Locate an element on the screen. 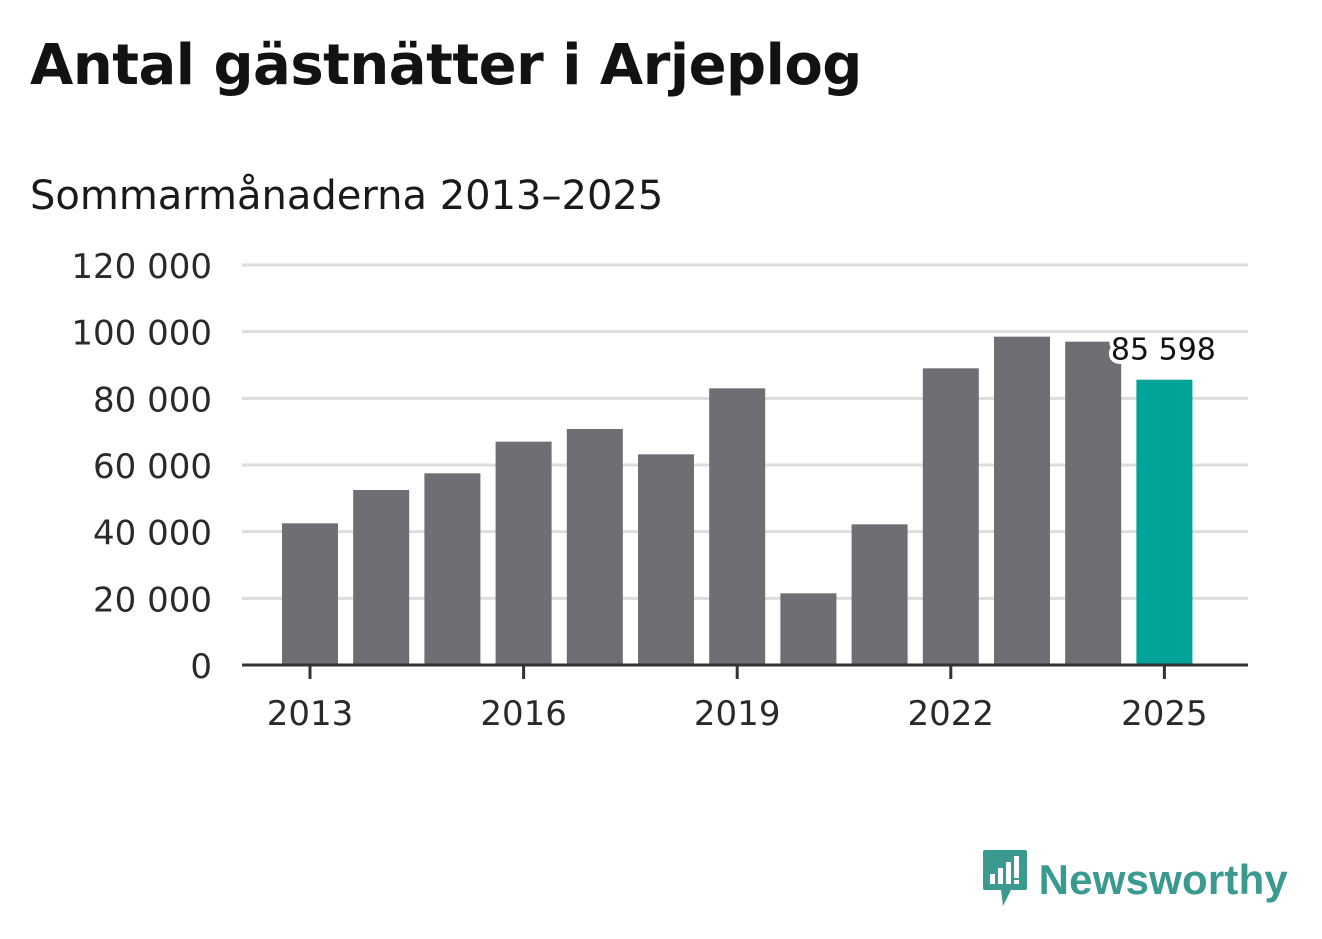 The image size is (1322, 939). bar-highlight is located at coordinates (1164, 522).